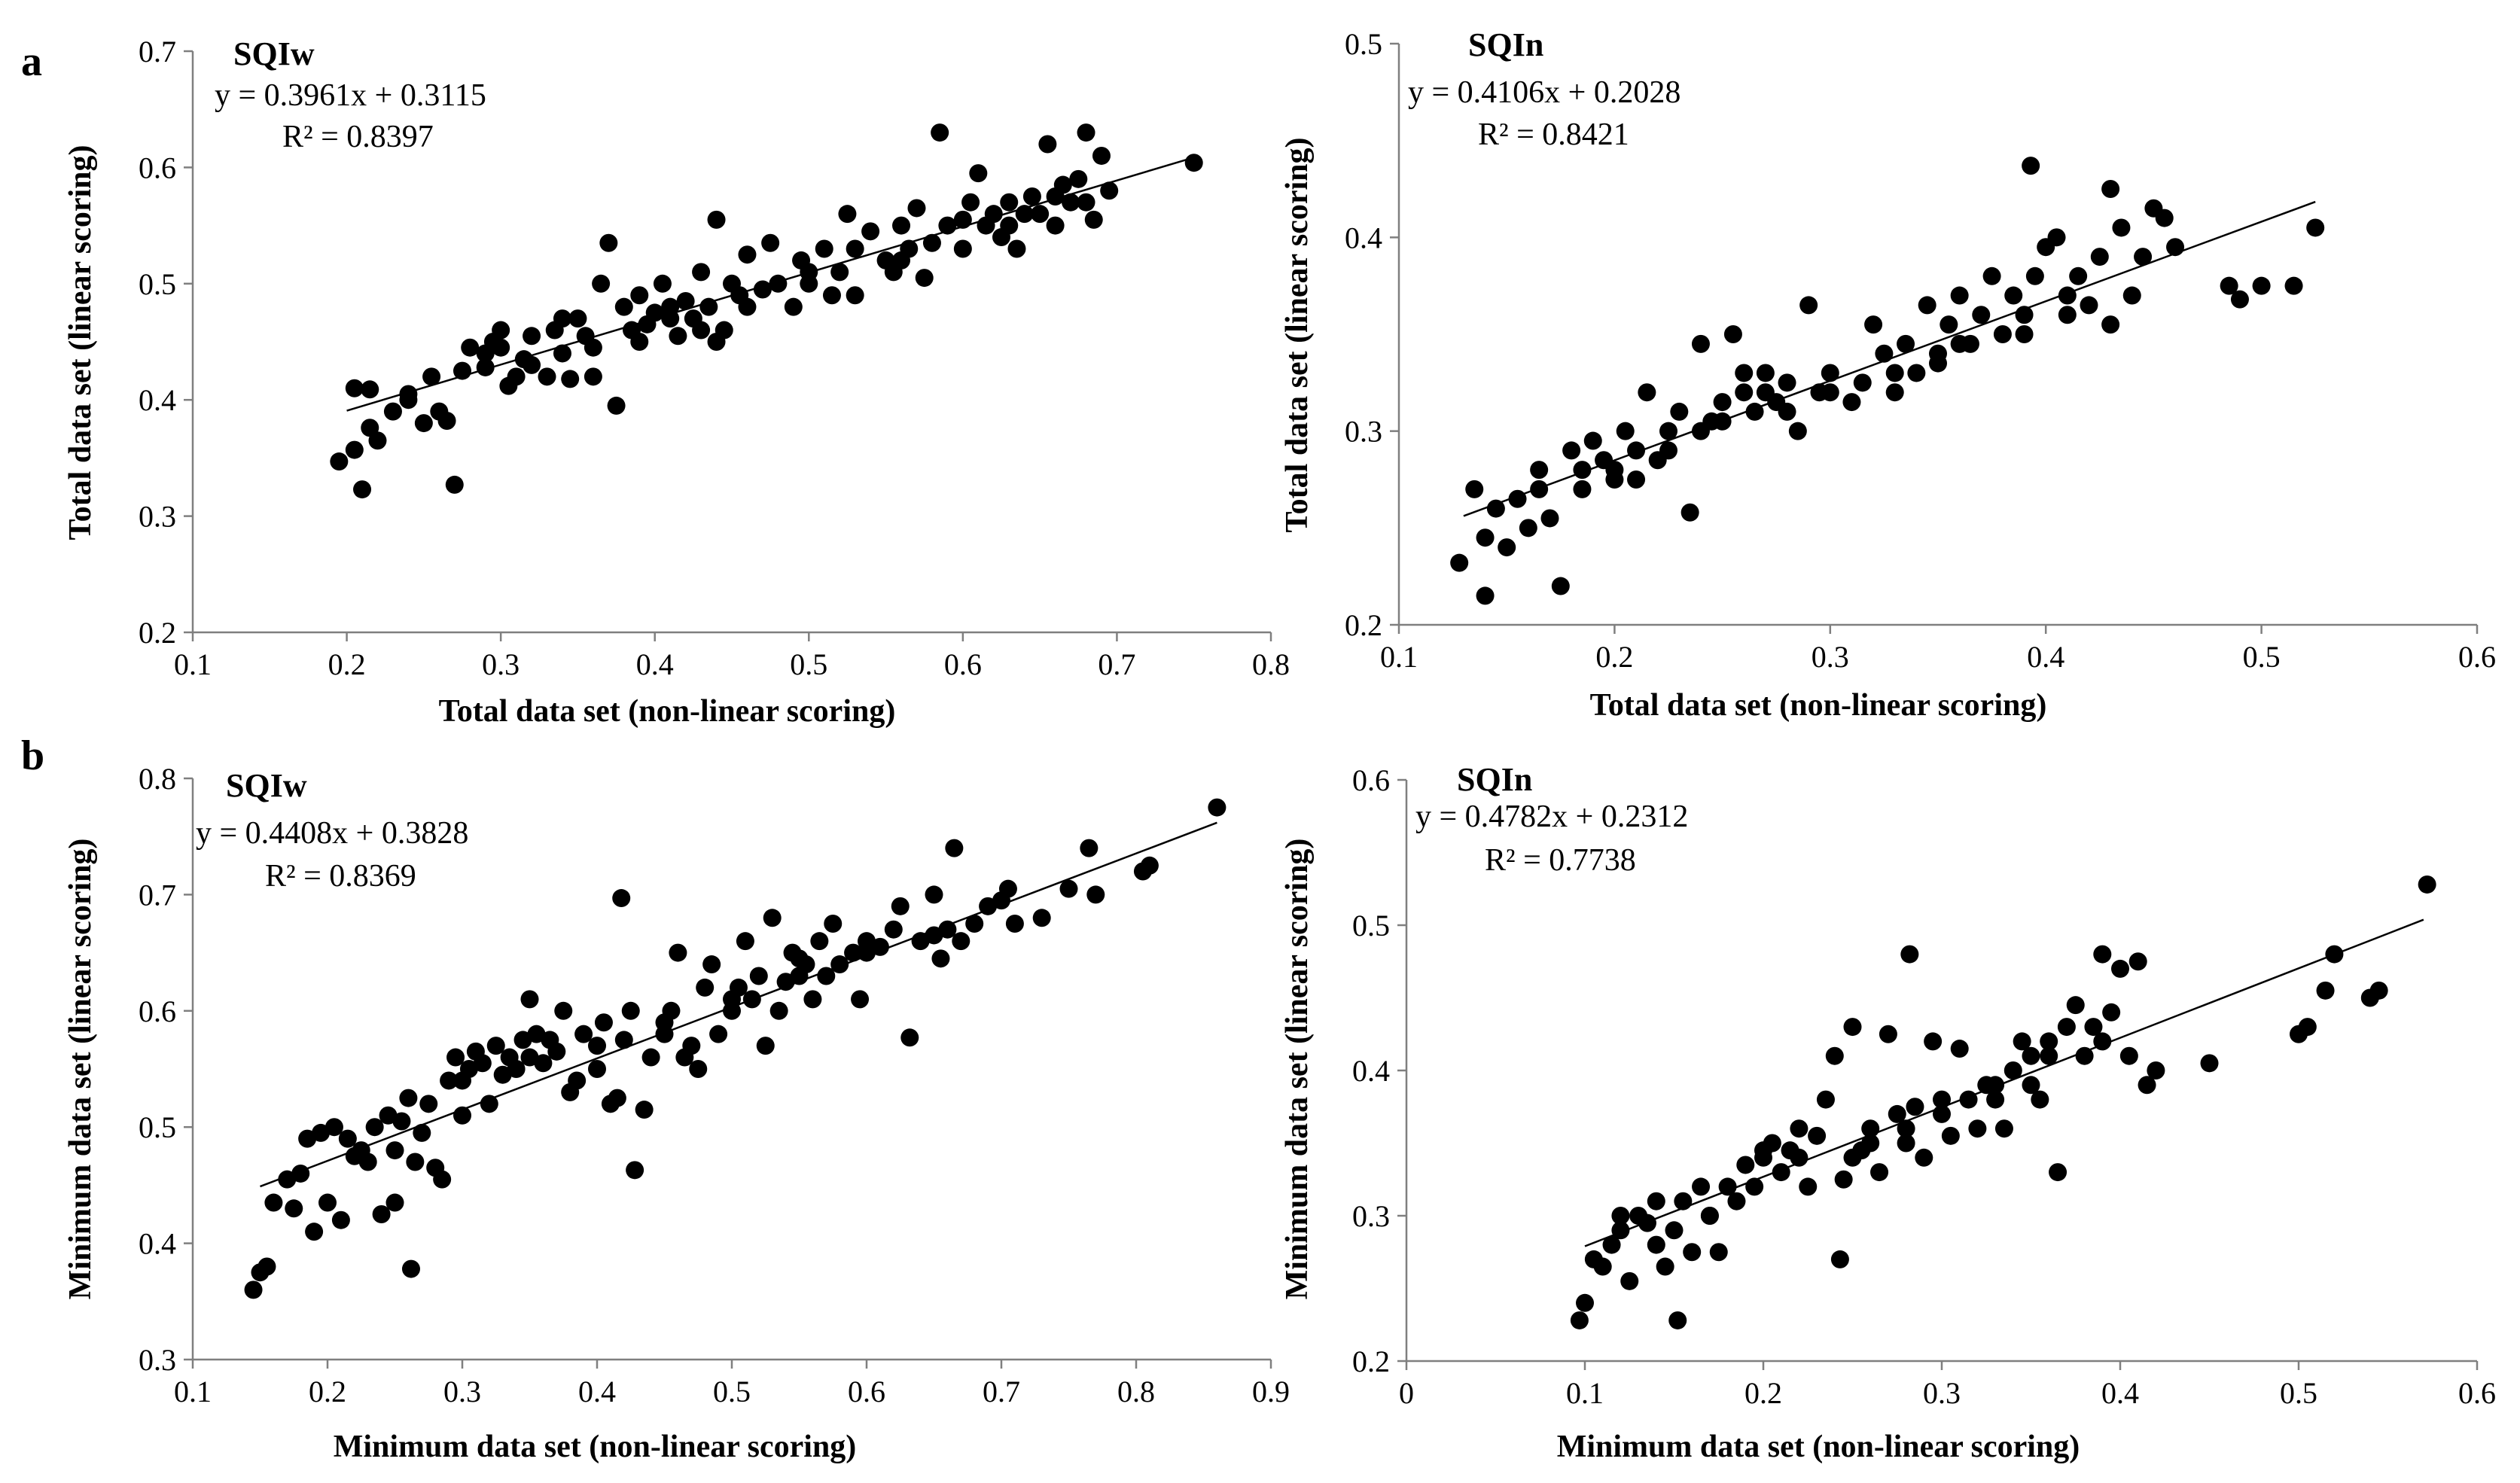 The height and width of the screenshot is (1483, 2520). What do you see at coordinates (1585, 1393) in the screenshot?
I see `x-tick-label: 0.1` at bounding box center [1585, 1393].